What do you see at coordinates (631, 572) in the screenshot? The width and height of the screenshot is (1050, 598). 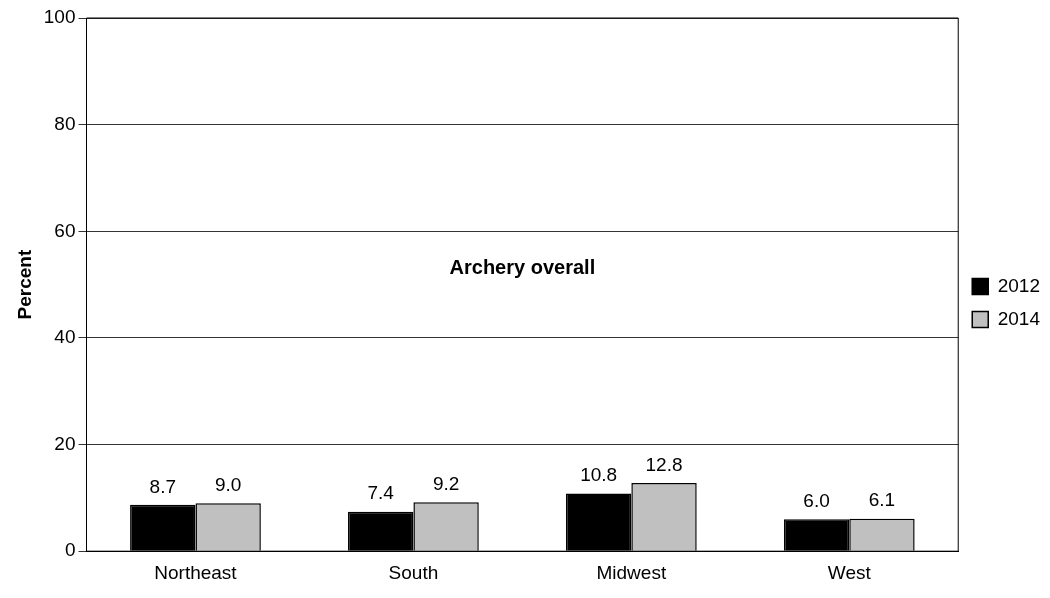 I see `x-tick-label: Midwest` at bounding box center [631, 572].